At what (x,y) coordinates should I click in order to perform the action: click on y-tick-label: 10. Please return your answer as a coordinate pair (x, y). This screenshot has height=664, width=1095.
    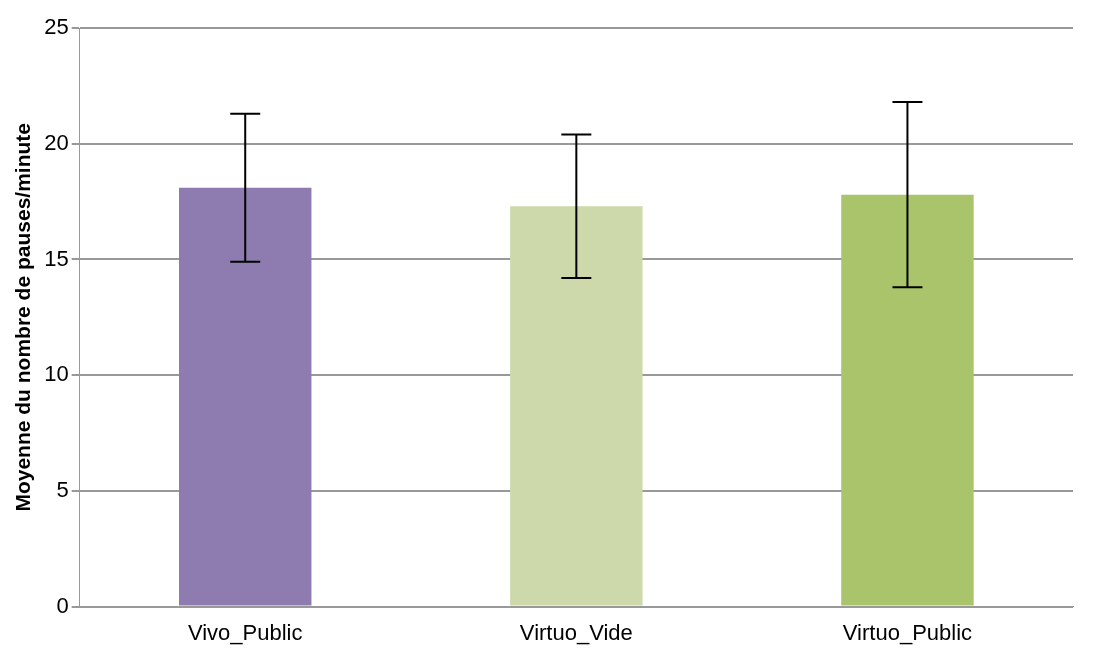
    Looking at the image, I should click on (56, 374).